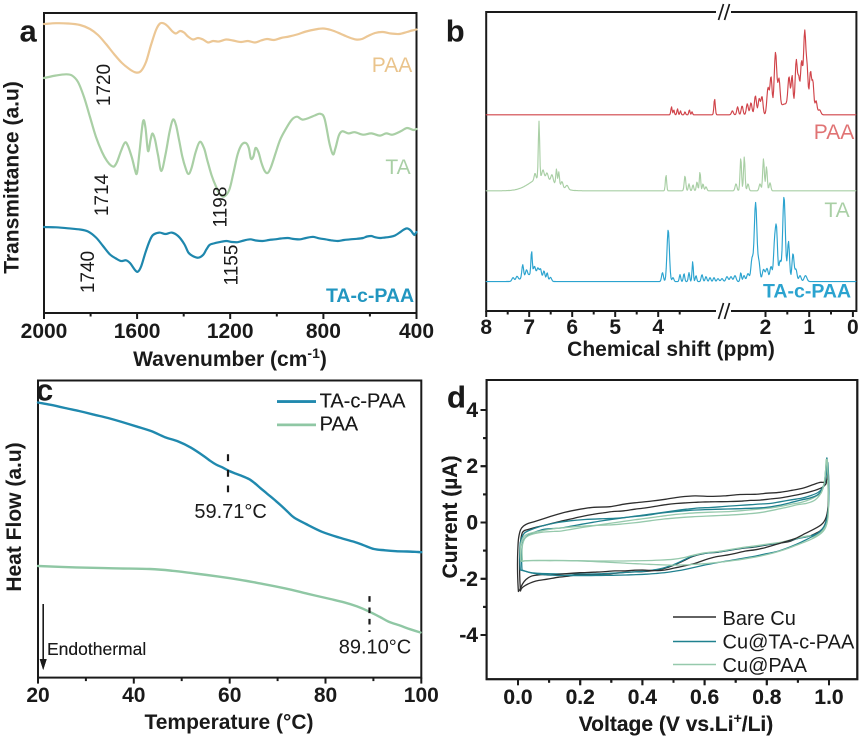 This screenshot has height=741, width=865. Describe the element at coordinates (704, 697) in the screenshot. I see `svg-text: 0.6` at that location.